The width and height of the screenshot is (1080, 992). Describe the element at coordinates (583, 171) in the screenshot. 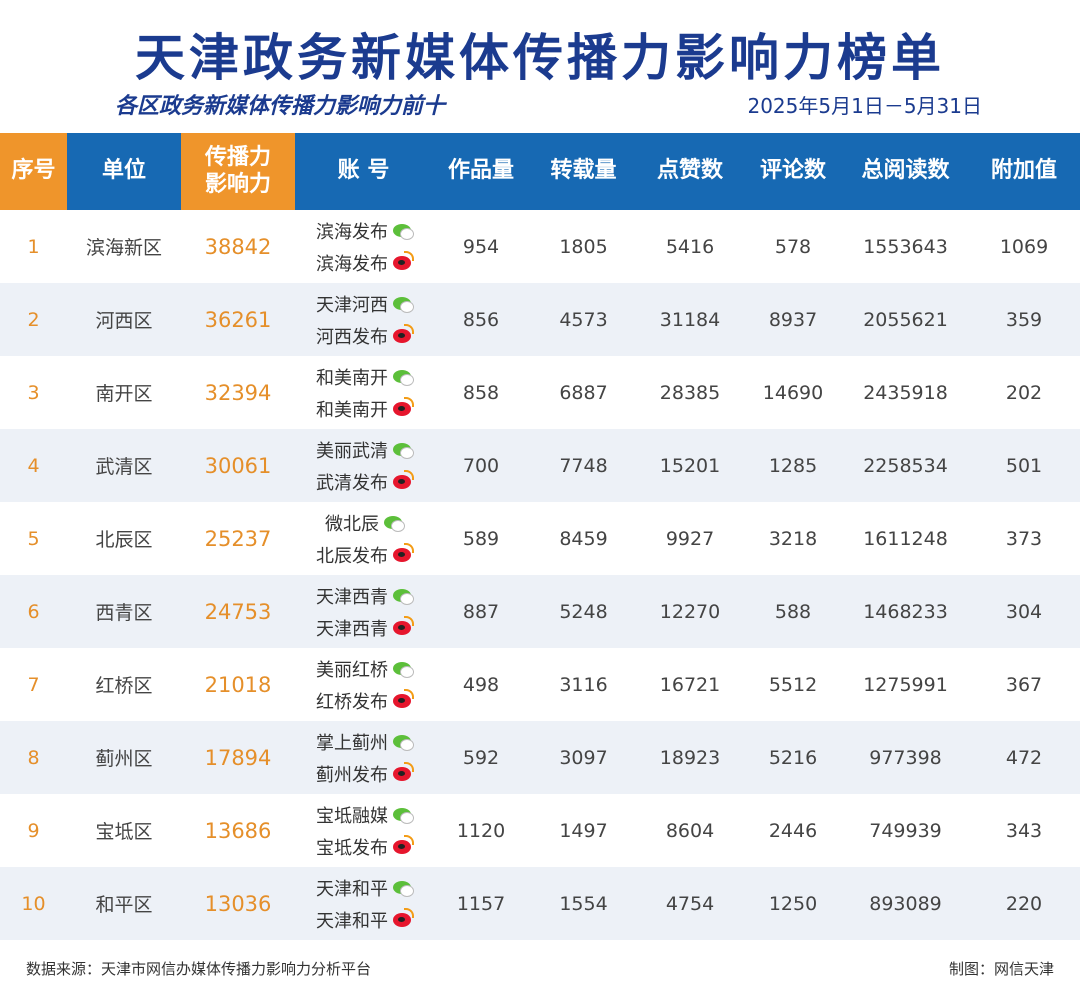

I see `column-header: 转载量` at that location.